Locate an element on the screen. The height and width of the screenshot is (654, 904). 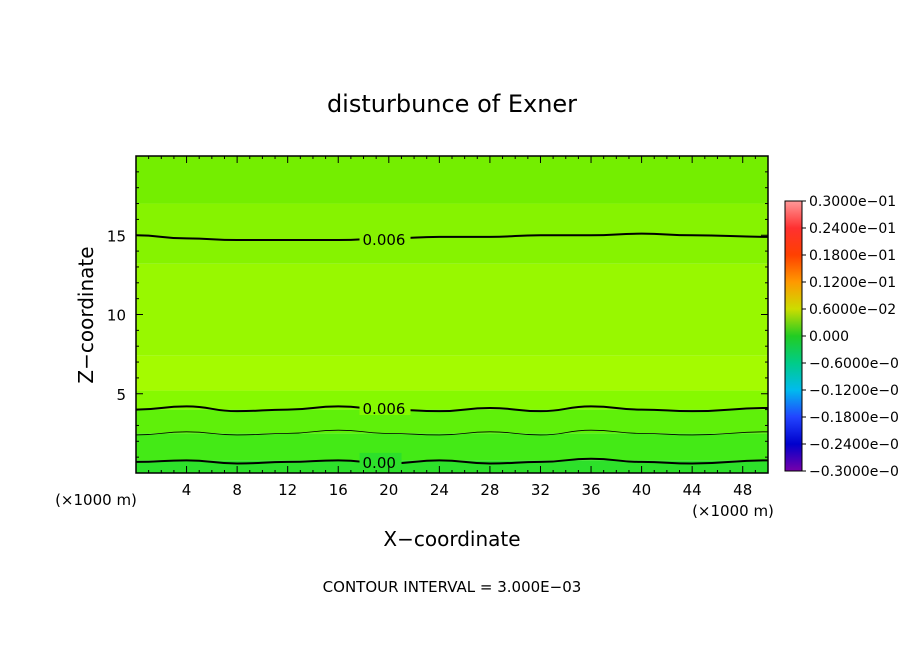
x-tick-label: 32 is located at coordinates (540, 490).